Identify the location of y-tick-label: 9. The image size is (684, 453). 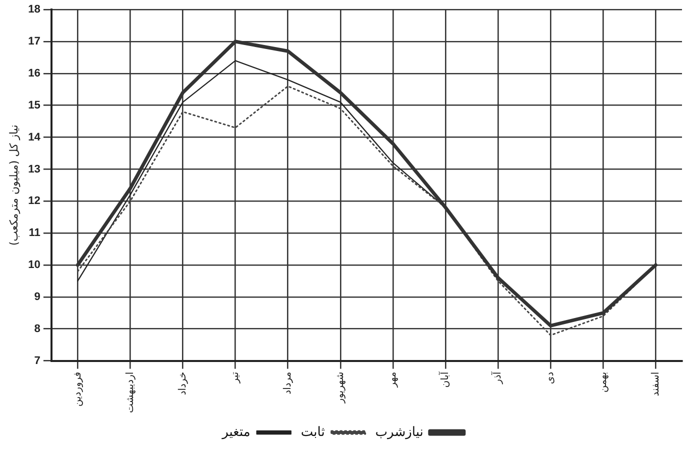
(37, 296).